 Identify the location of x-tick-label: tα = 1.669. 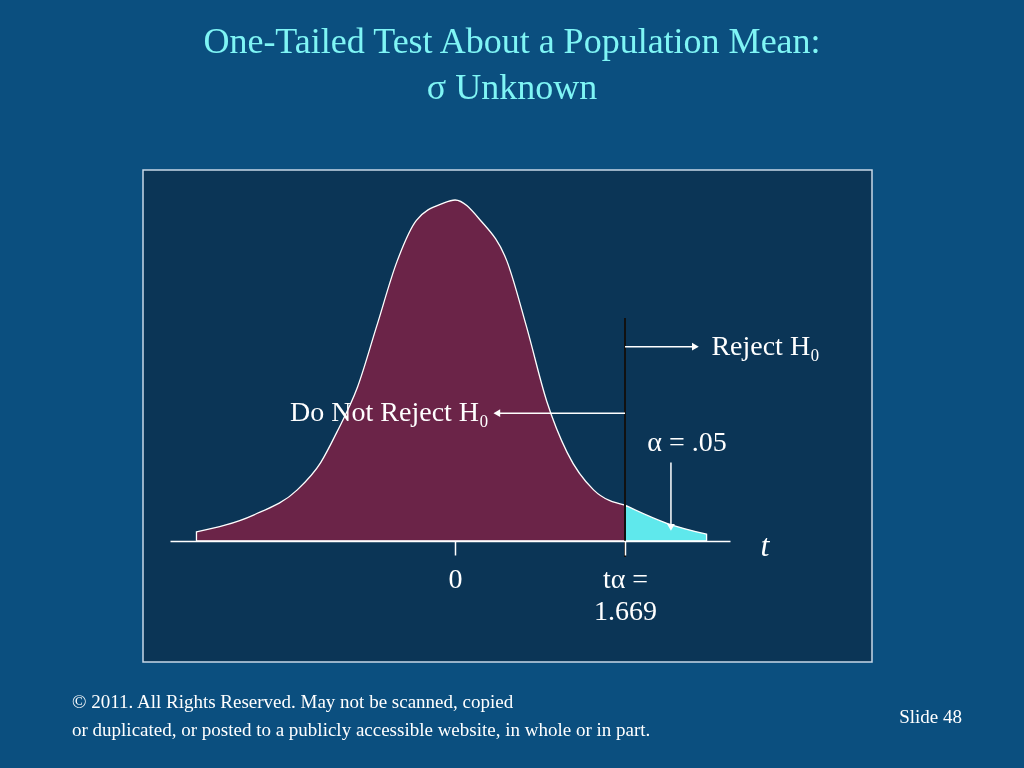
(626, 594).